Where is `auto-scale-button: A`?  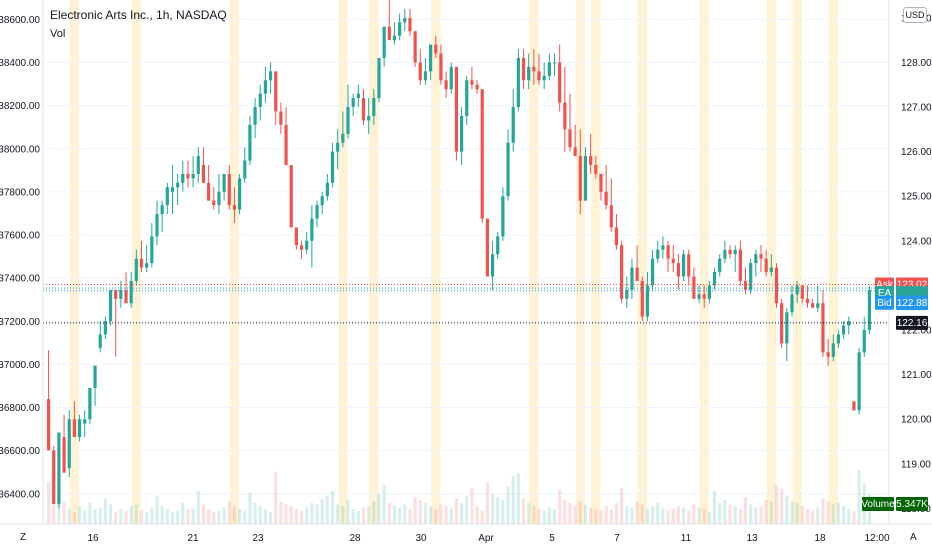 auto-scale-button: A is located at coordinates (913, 537).